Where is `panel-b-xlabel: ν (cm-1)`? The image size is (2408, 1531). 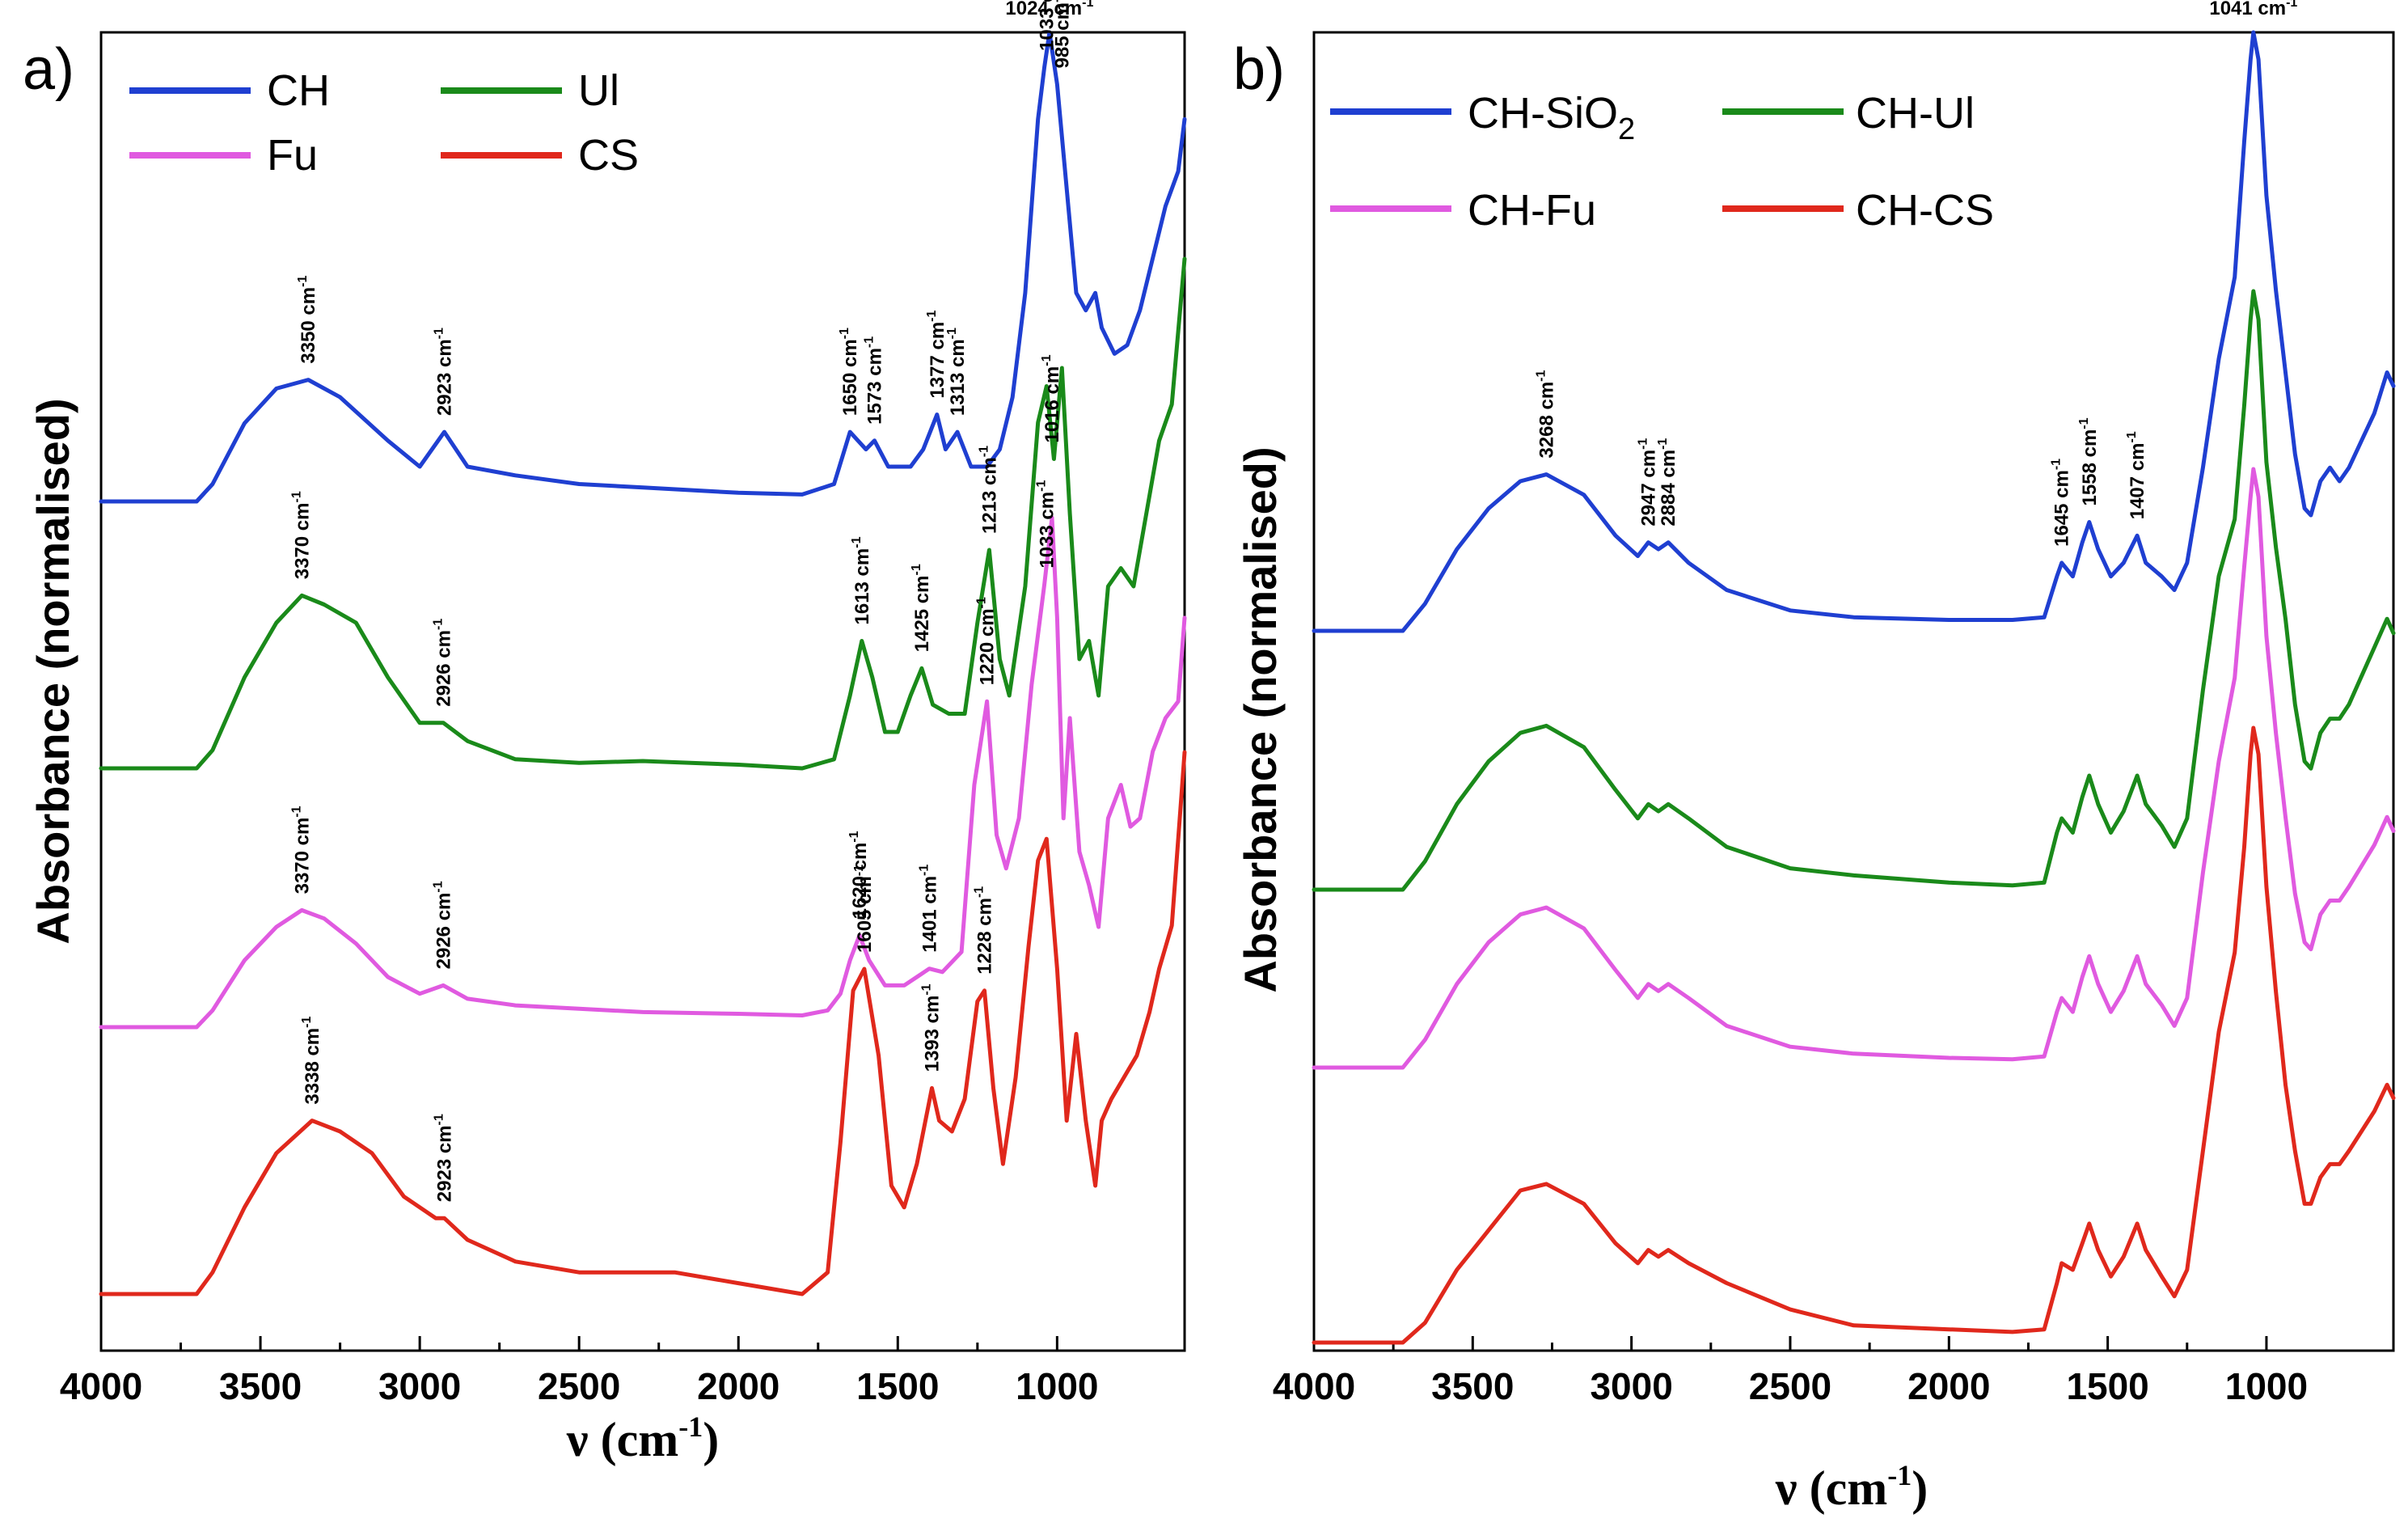
panel-b-xlabel: ν (cm-1) is located at coordinates (1851, 1487).